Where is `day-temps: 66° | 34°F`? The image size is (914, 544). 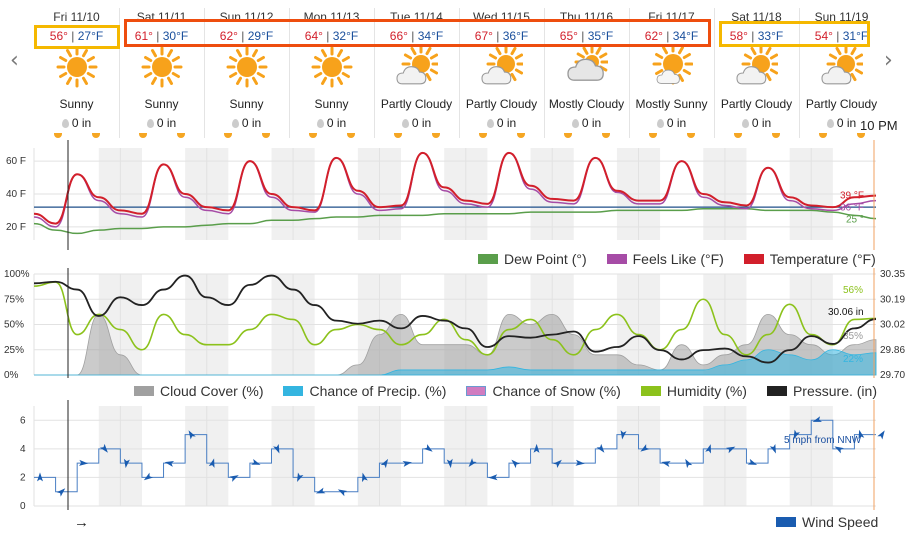
day-temps: 66° | 34°F is located at coordinates (416, 36).